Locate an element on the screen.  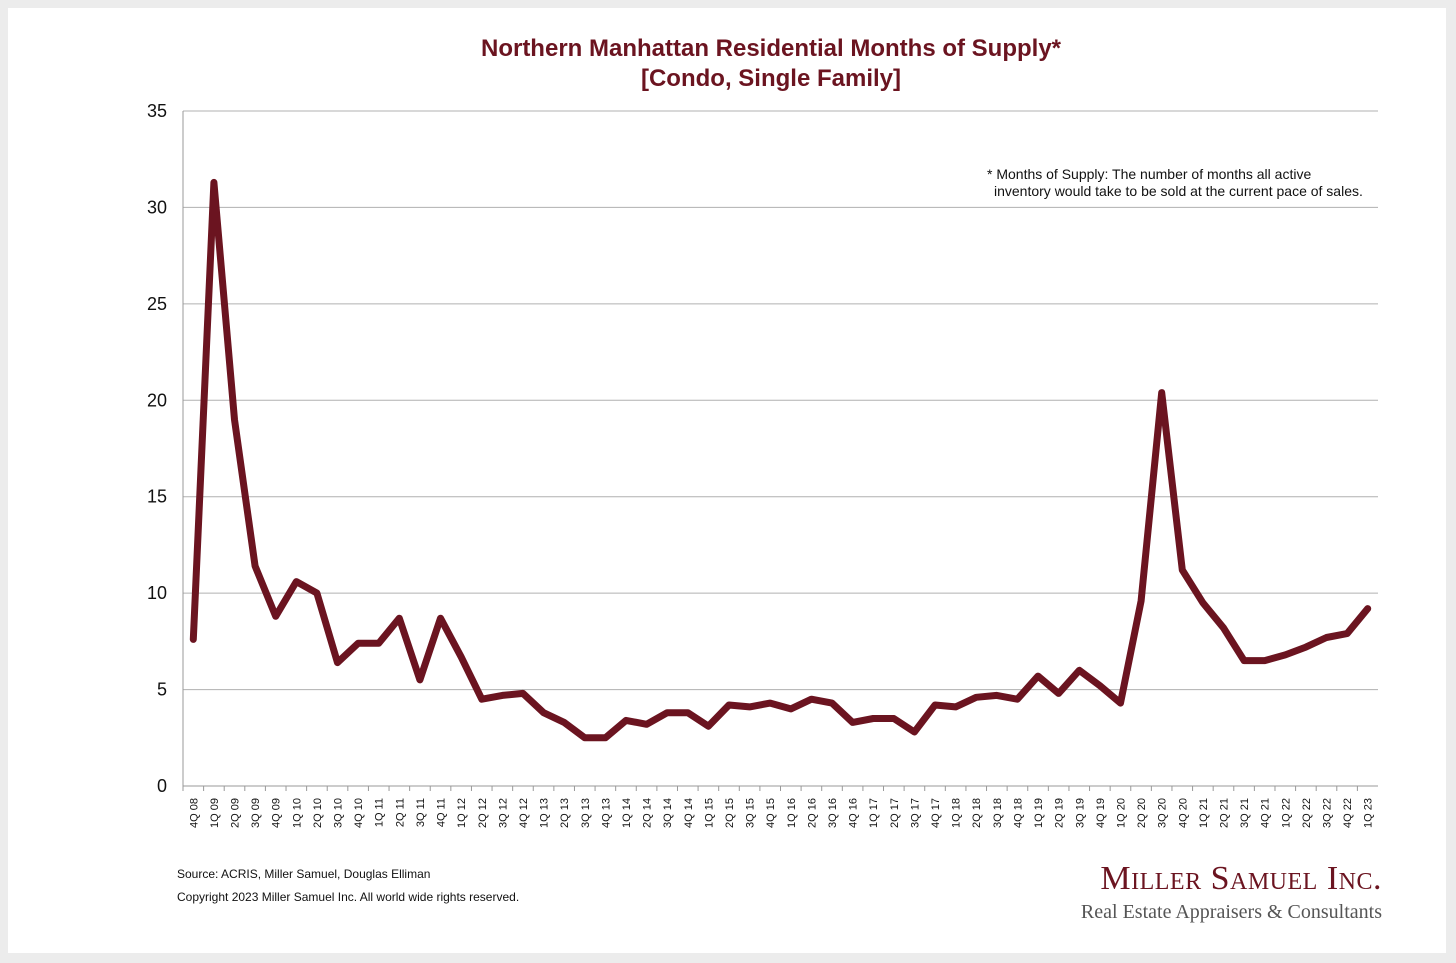
x-tick-label: 3Q 20 is located at coordinates (1163, 813).